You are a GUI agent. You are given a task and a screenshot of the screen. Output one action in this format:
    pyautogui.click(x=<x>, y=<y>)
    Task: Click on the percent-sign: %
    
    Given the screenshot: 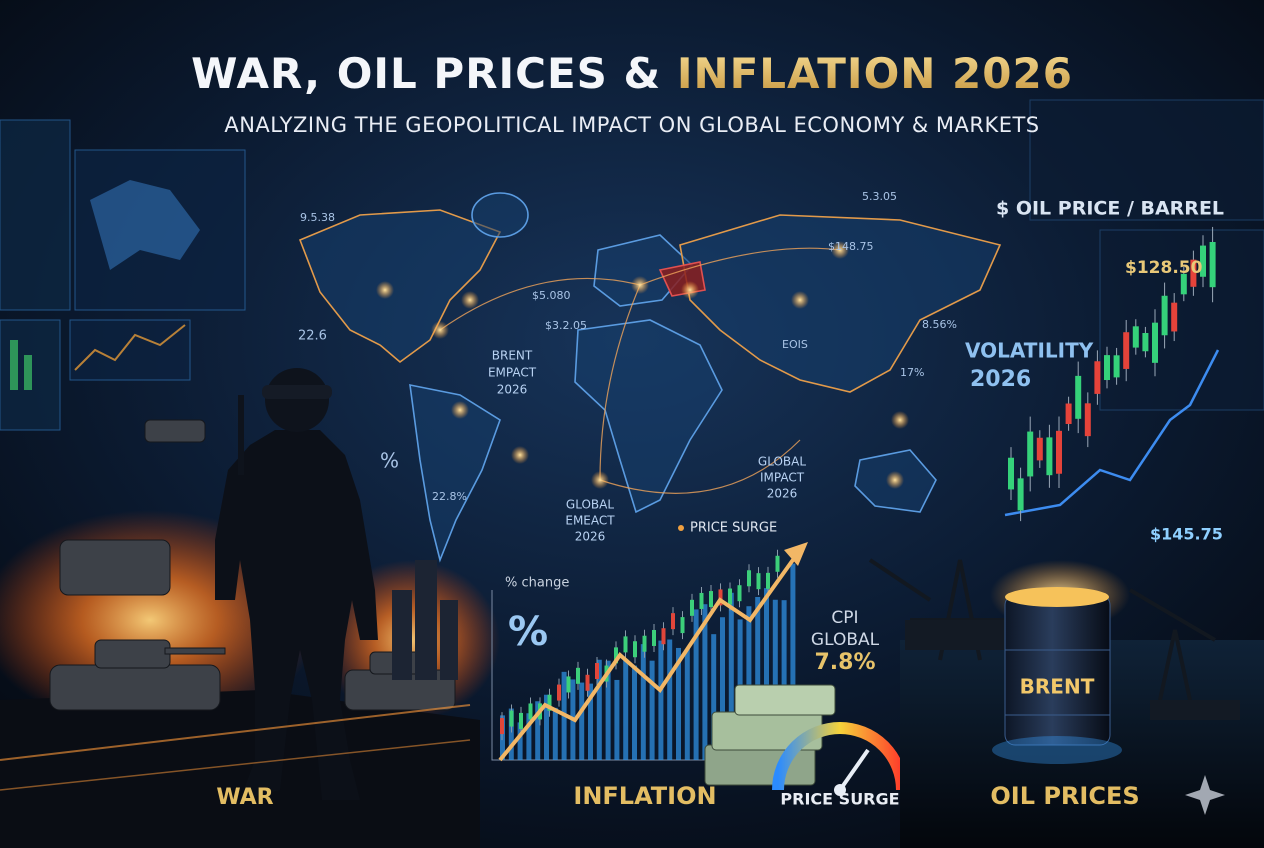 What is the action you would take?
    pyautogui.click(x=528, y=632)
    